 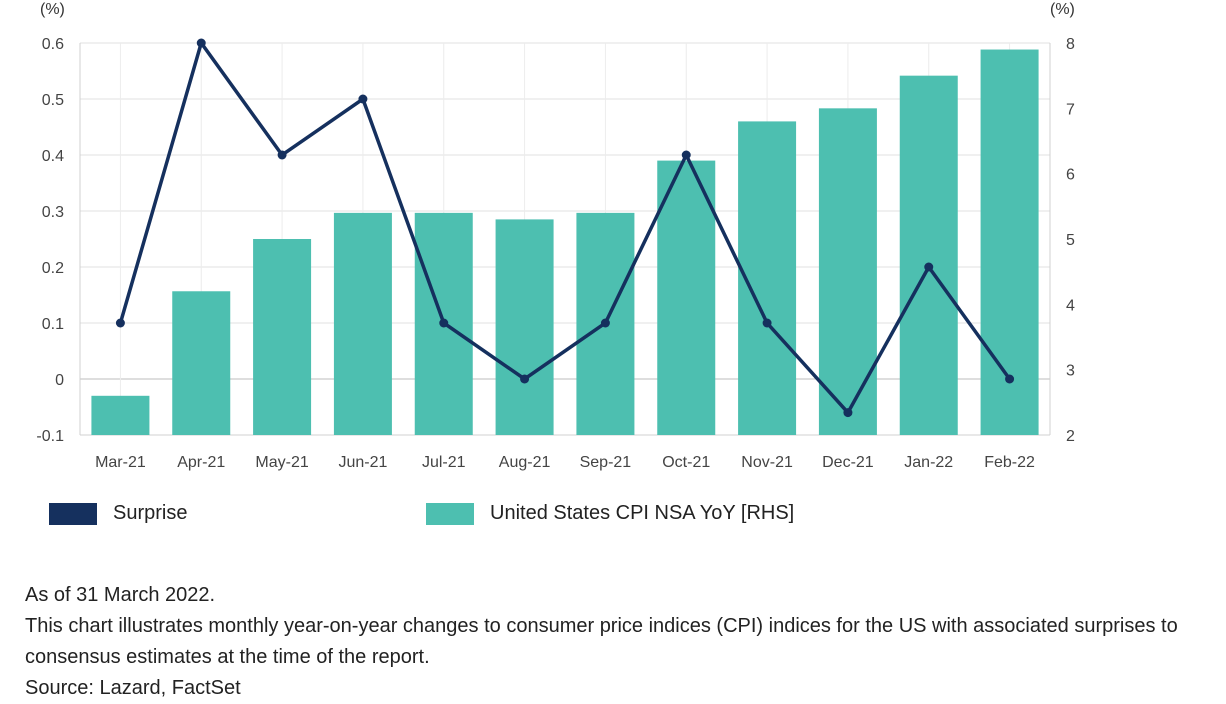 What do you see at coordinates (1070, 44) in the screenshot?
I see `right-tick-label: 8` at bounding box center [1070, 44].